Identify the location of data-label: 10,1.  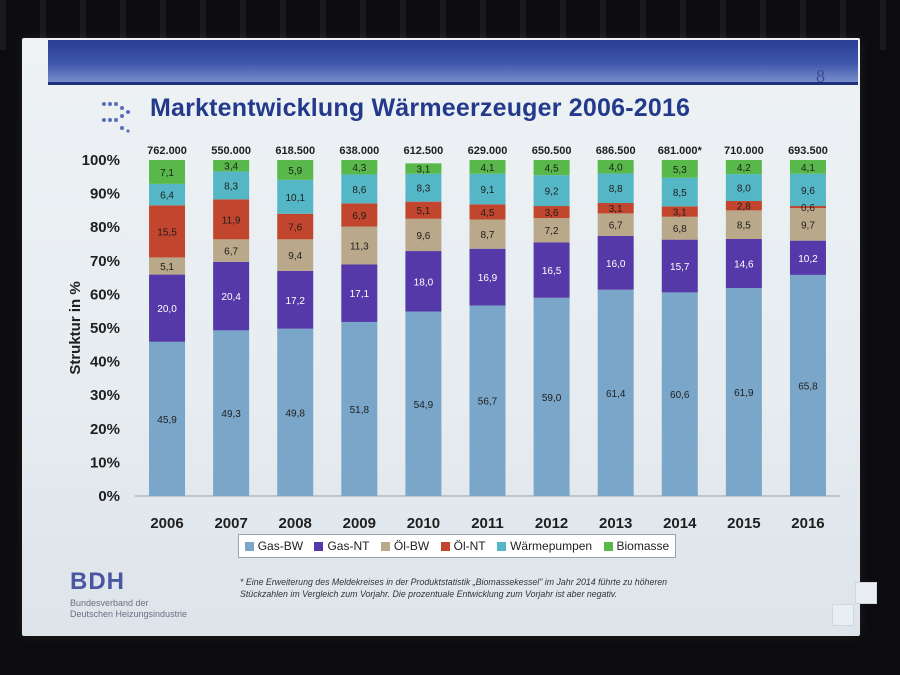
(295, 198).